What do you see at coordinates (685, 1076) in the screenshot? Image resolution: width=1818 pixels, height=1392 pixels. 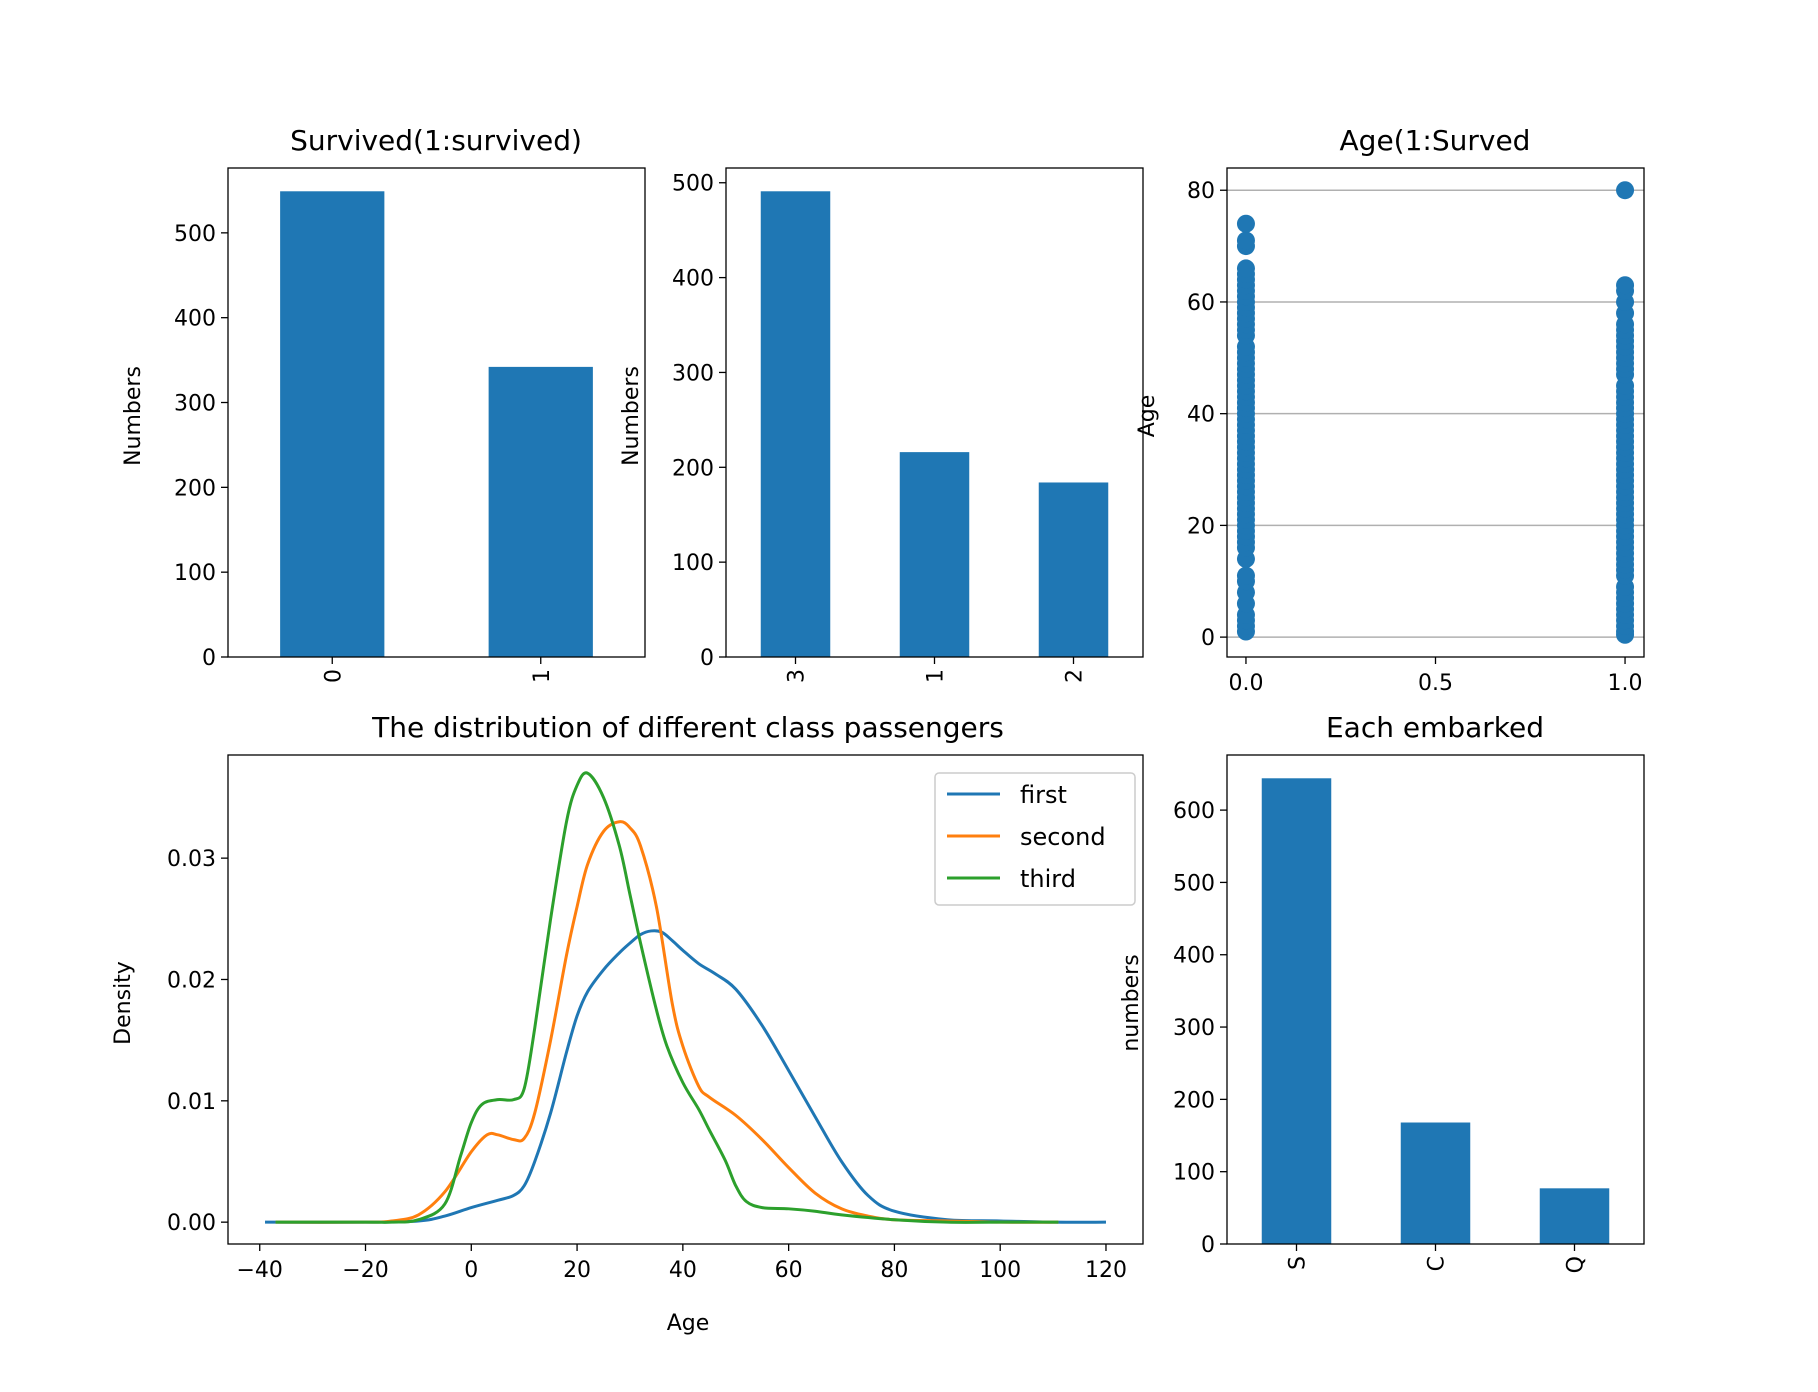 I see `density-line-first` at bounding box center [685, 1076].